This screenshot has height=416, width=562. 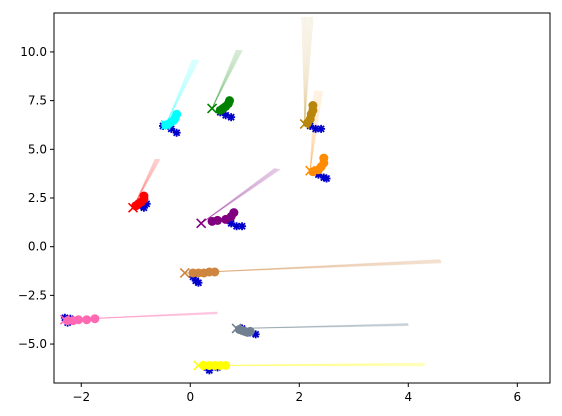 What do you see at coordinates (517, 397) in the screenshot?
I see `x-tick-label: 6` at bounding box center [517, 397].